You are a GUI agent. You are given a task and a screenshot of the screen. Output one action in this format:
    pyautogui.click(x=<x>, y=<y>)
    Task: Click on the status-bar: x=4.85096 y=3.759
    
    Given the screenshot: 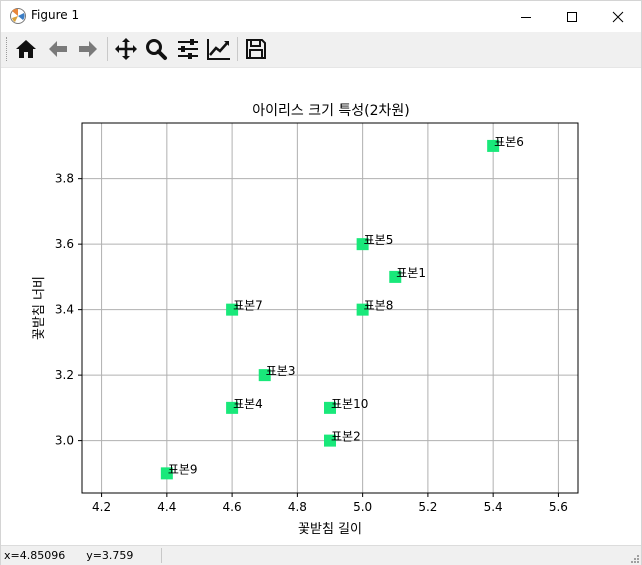 What is the action you would take?
    pyautogui.click(x=321, y=555)
    